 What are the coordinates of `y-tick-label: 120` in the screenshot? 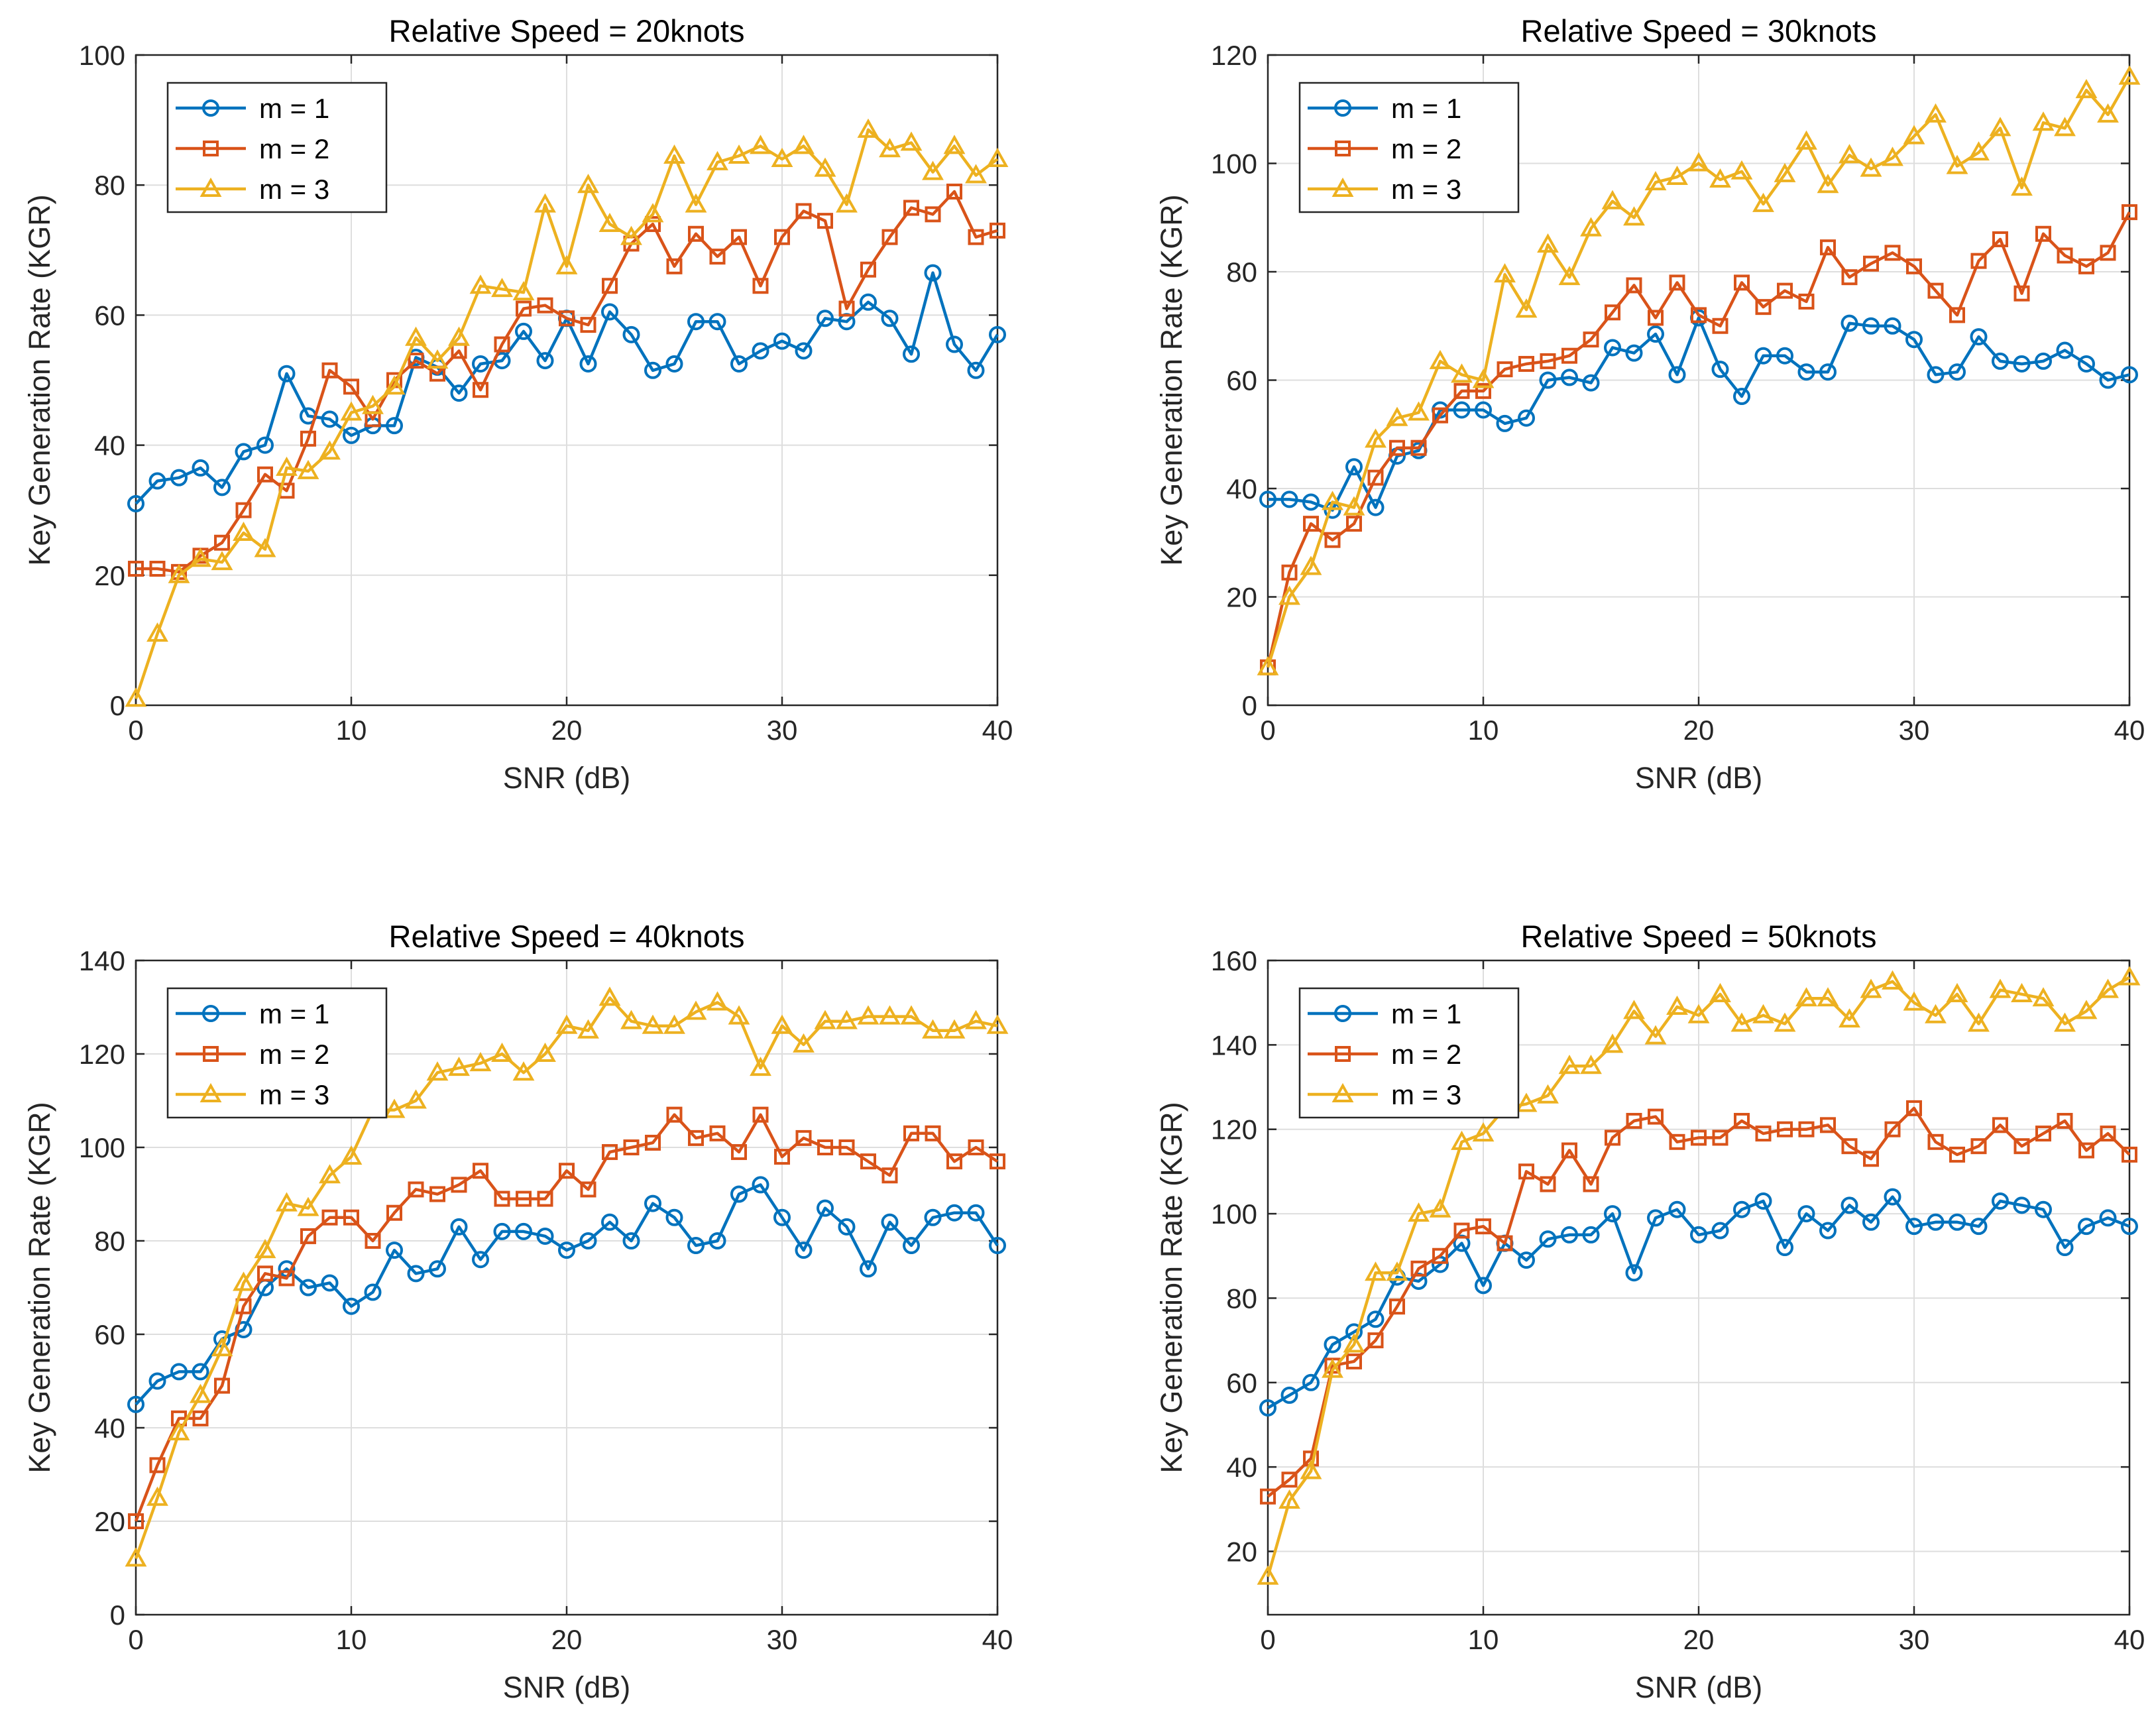 It's located at (1234, 1129).